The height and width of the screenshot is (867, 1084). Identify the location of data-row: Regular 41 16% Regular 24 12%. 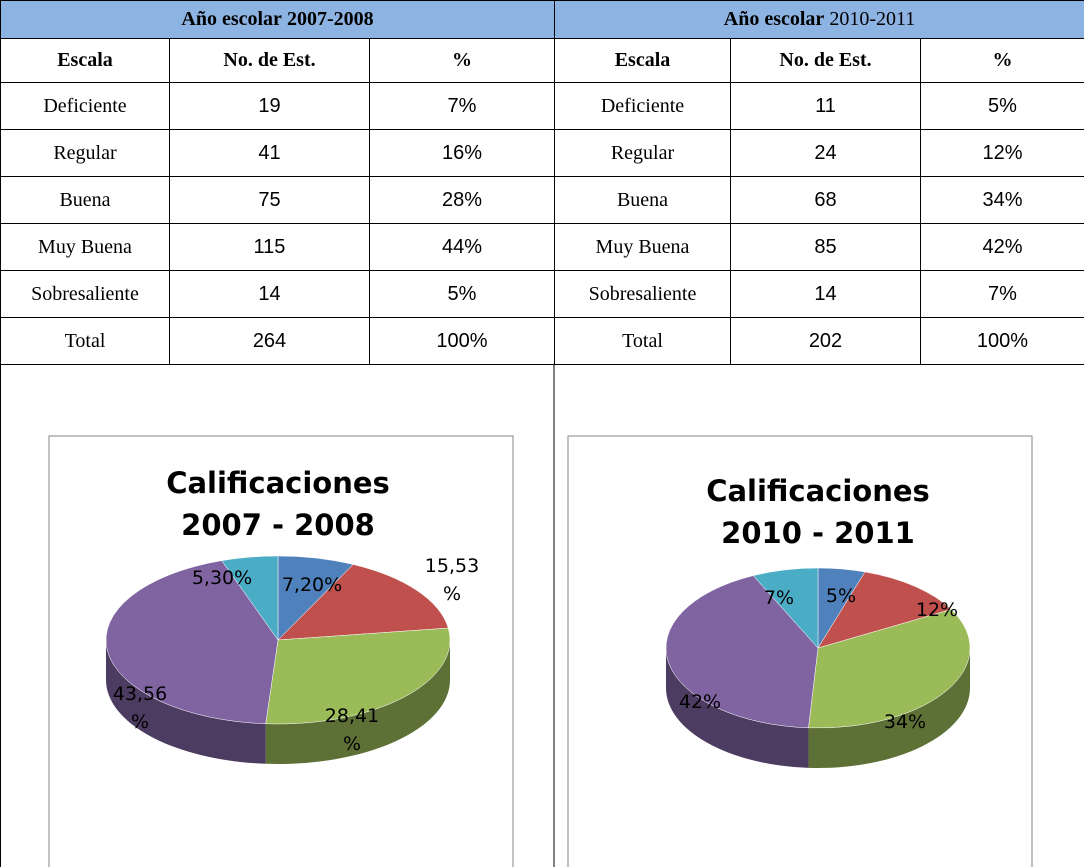
(542, 153).